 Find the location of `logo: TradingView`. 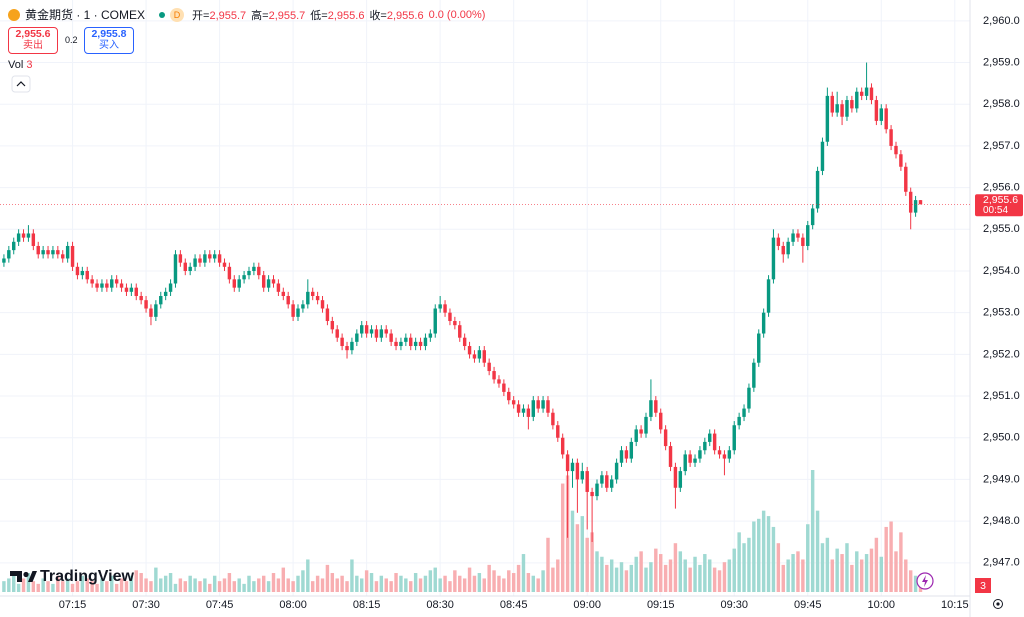

logo: TradingView is located at coordinates (72, 576).